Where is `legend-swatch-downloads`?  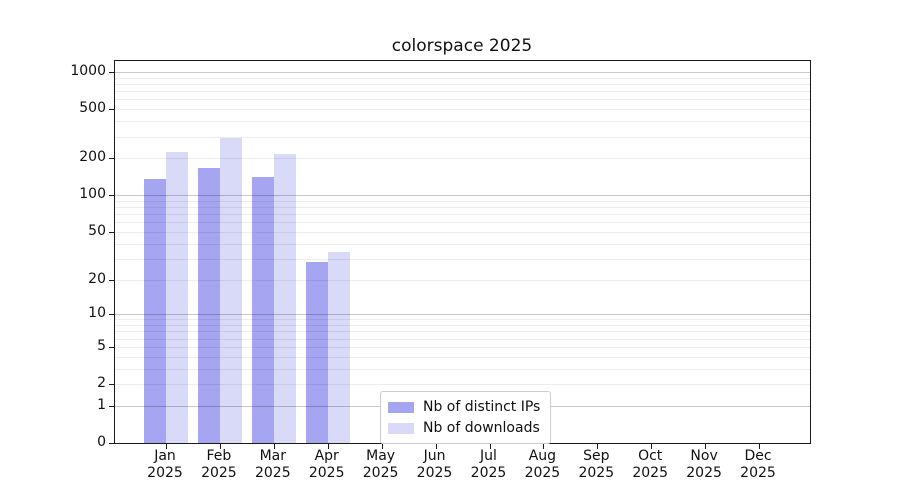
legend-swatch-downloads is located at coordinates (401, 428).